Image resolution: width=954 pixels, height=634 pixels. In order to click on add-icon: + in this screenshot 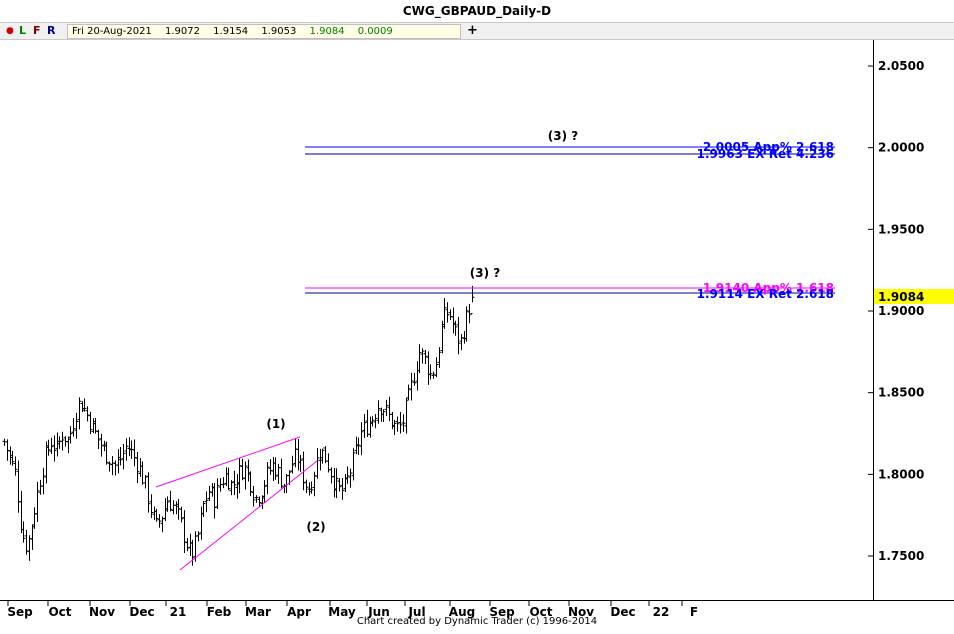, I will do `click(472, 30)`.